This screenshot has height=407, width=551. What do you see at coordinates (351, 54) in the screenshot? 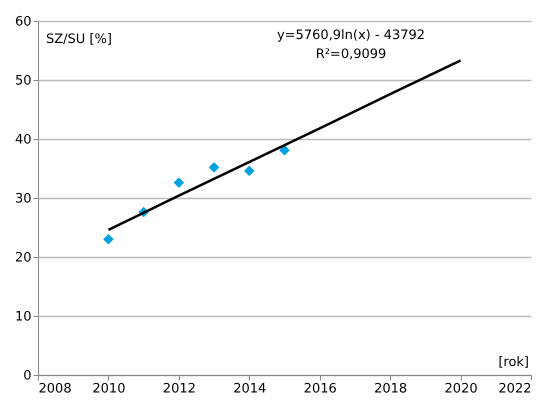
I see `annotation: R²=0,9099` at bounding box center [351, 54].